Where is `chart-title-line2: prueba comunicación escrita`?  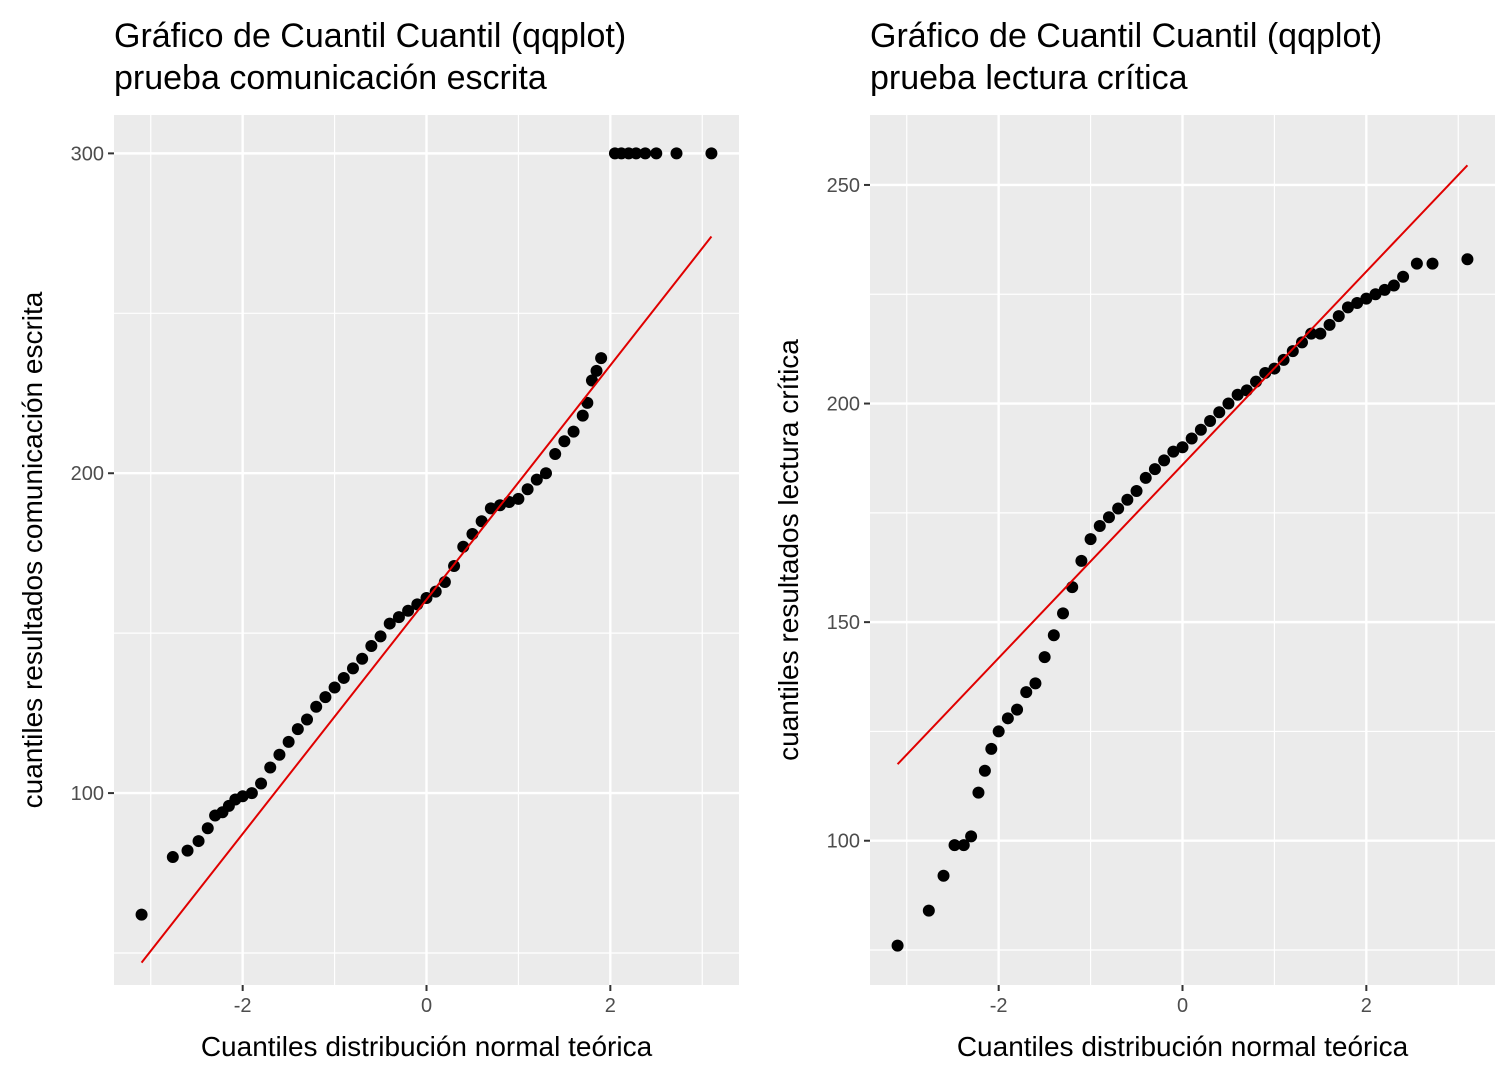 chart-title-line2: prueba comunicación escrita is located at coordinates (330, 78).